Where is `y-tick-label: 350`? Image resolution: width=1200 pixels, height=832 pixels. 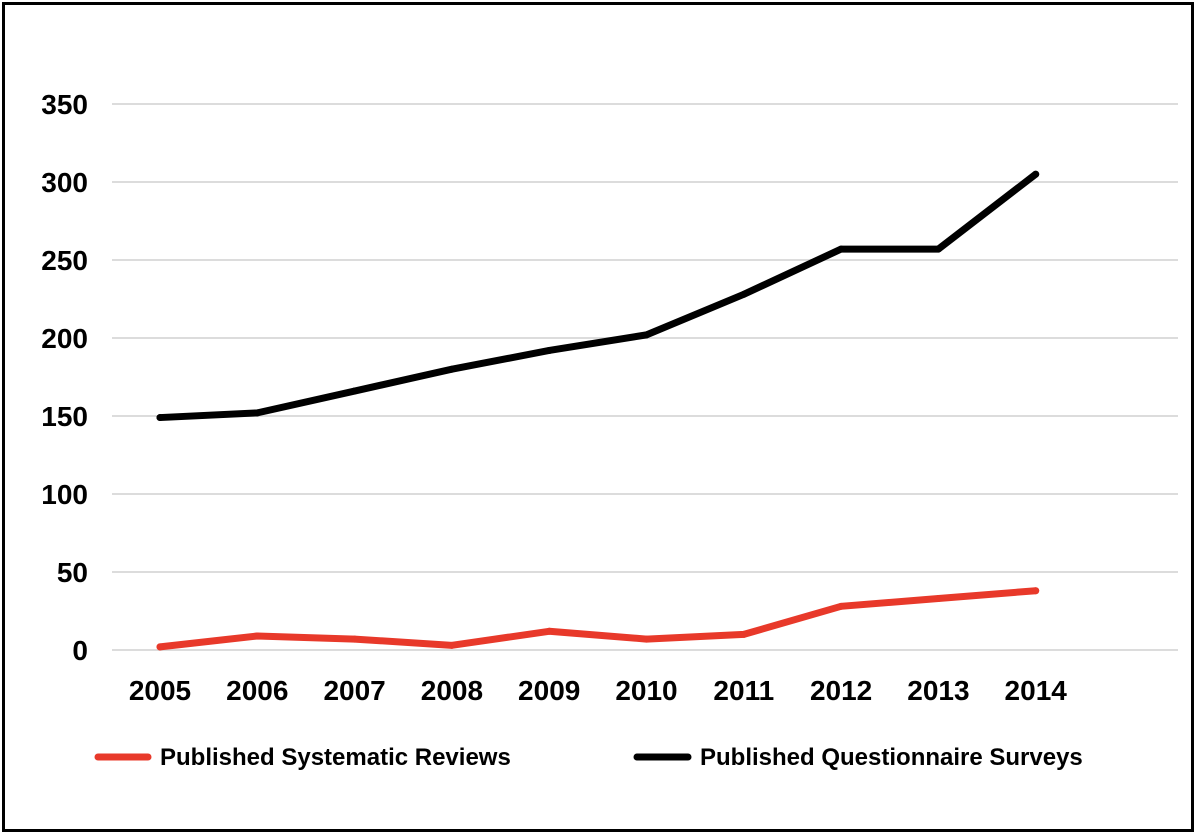
y-tick-label: 350 is located at coordinates (64, 104).